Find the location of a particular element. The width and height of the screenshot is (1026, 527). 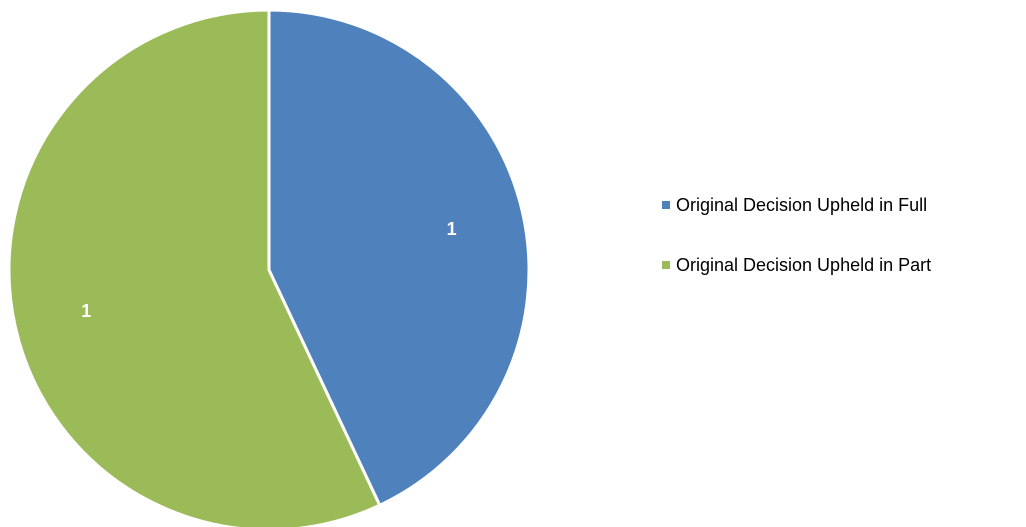

pie-data-labels: 11 is located at coordinates (268, 270).